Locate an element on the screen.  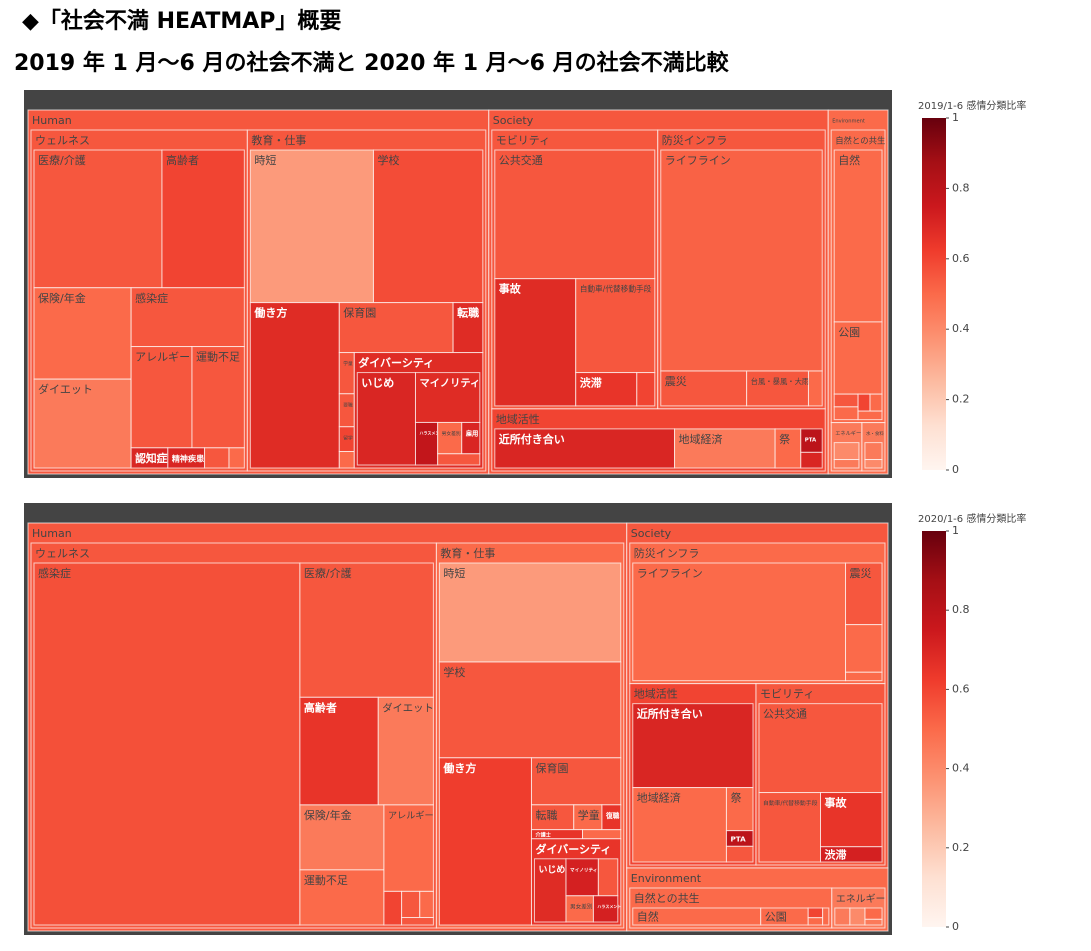
tile-label: 転職 is located at coordinates (546, 815).